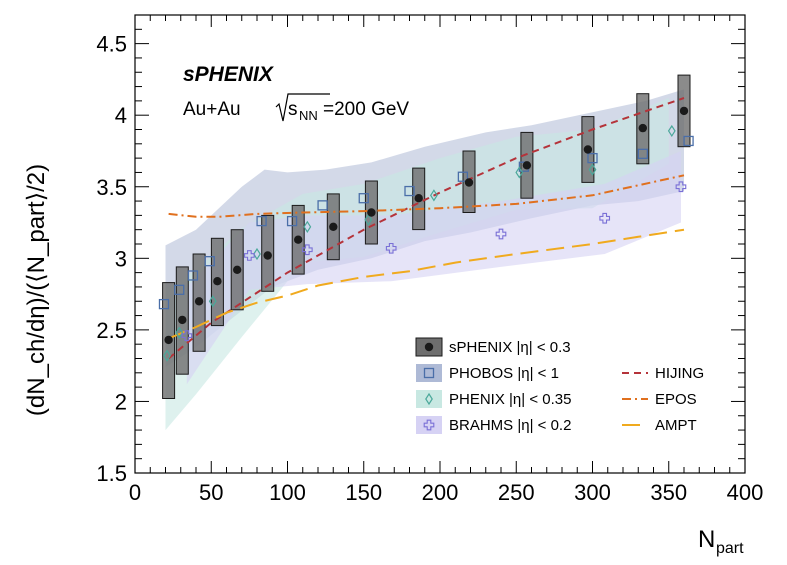 The height and width of the screenshot is (565, 787). I want to click on legend-marker-phenix, so click(429, 399).